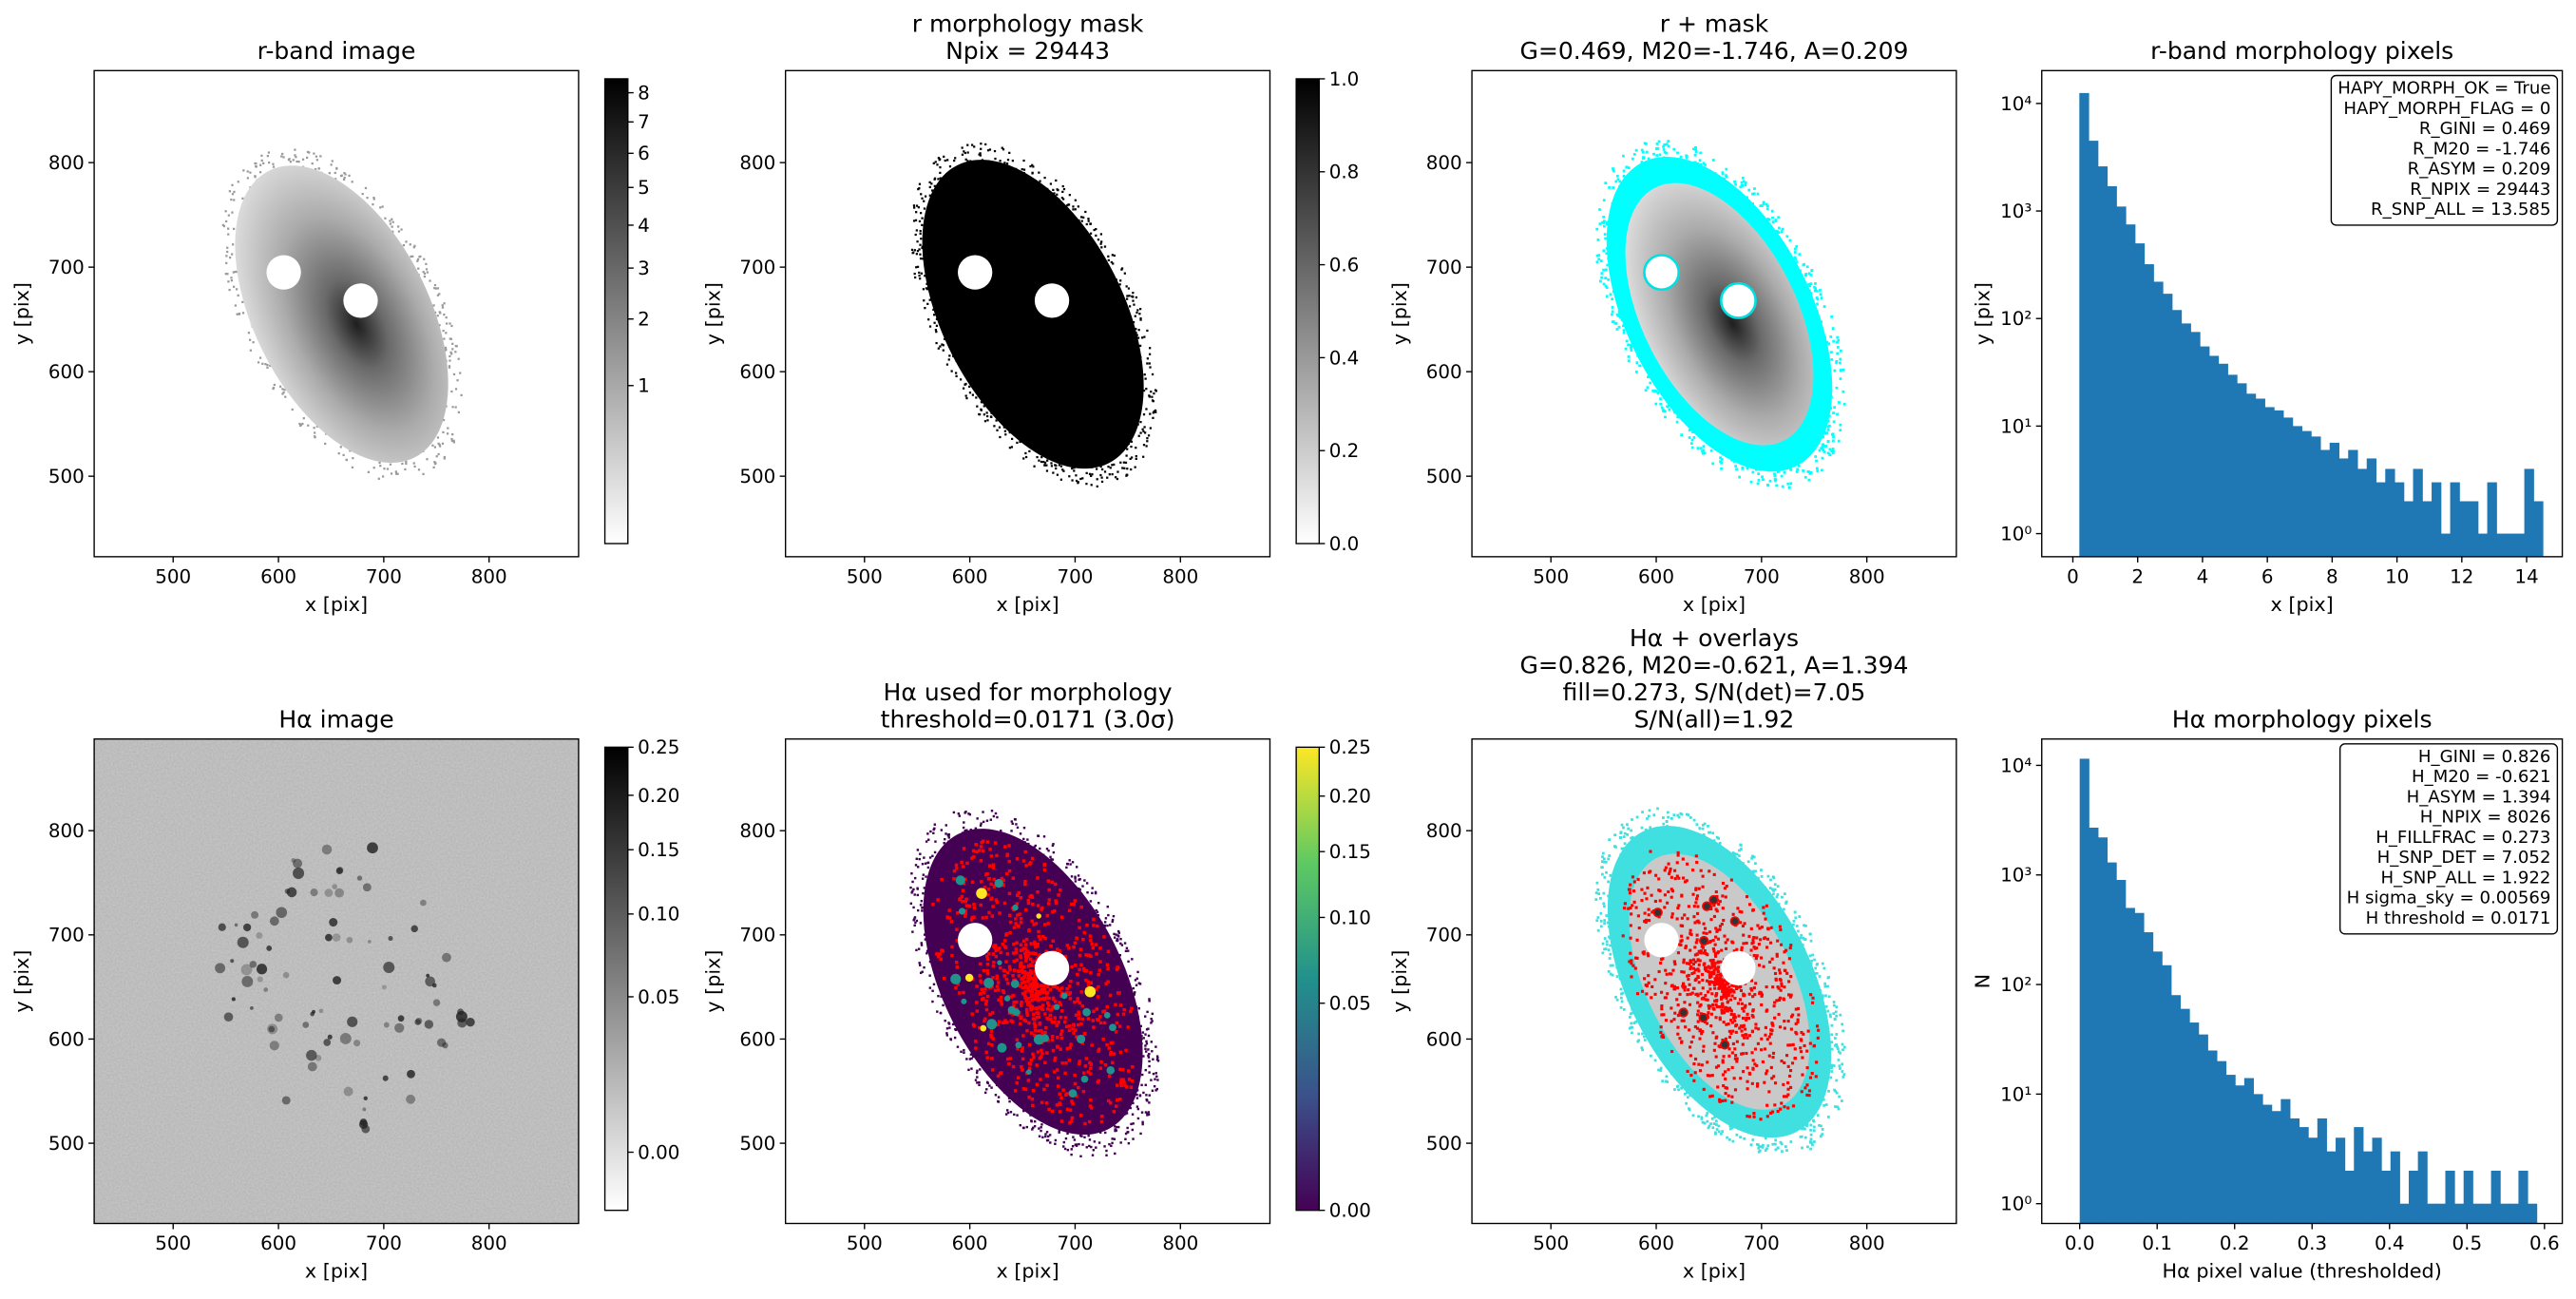 The image size is (2576, 1299). What do you see at coordinates (2121, 382) in the screenshot?
I see `bar` at bounding box center [2121, 382].